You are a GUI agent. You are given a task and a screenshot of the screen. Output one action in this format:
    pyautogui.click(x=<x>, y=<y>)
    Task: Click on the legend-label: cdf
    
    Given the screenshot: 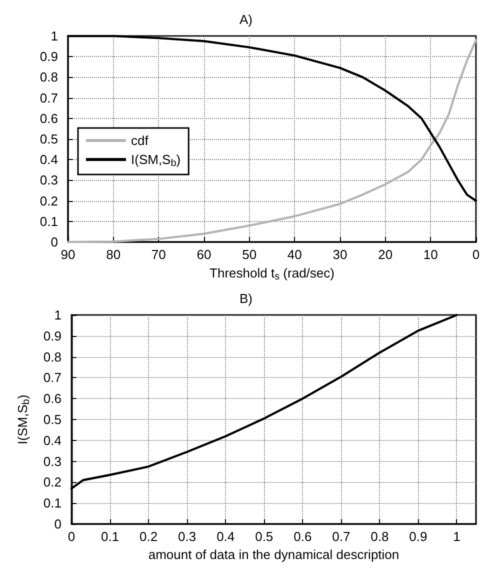 What is the action you would take?
    pyautogui.click(x=140, y=140)
    